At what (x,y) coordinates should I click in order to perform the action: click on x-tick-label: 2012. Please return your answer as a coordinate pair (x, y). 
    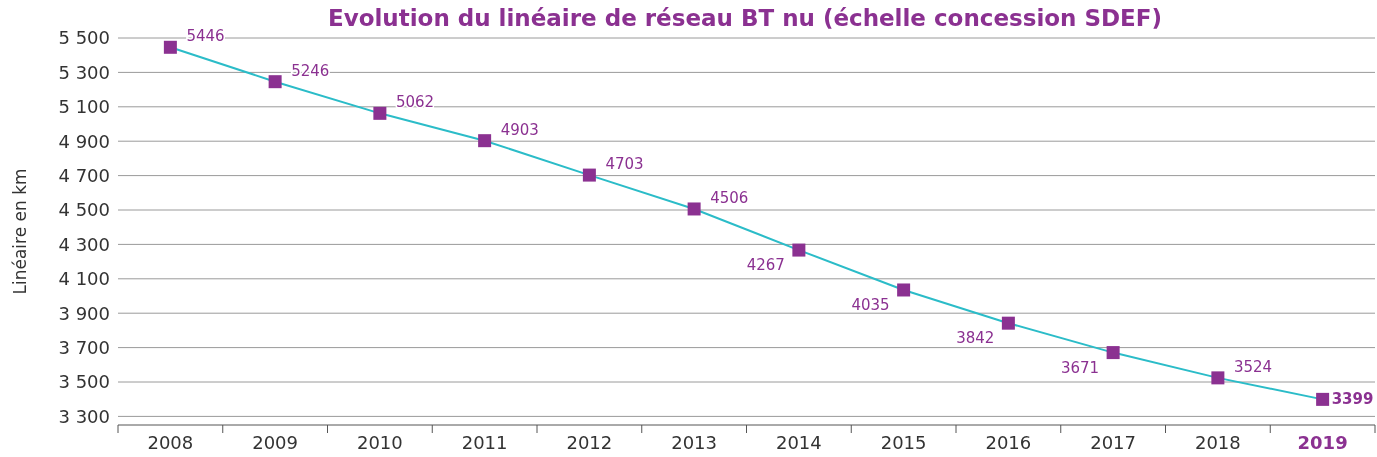
    Looking at the image, I should click on (589, 442).